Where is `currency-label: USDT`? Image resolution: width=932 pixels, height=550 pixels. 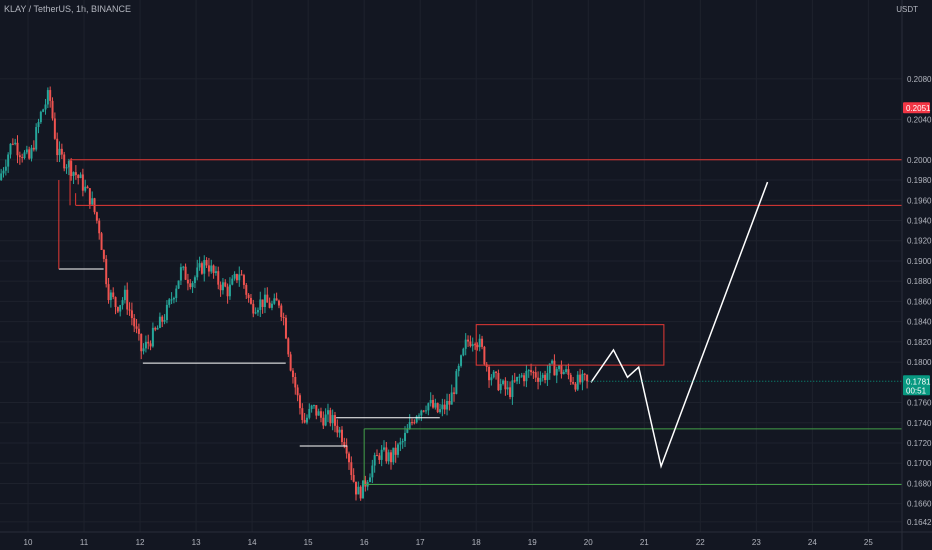
currency-label: USDT is located at coordinates (907, 9).